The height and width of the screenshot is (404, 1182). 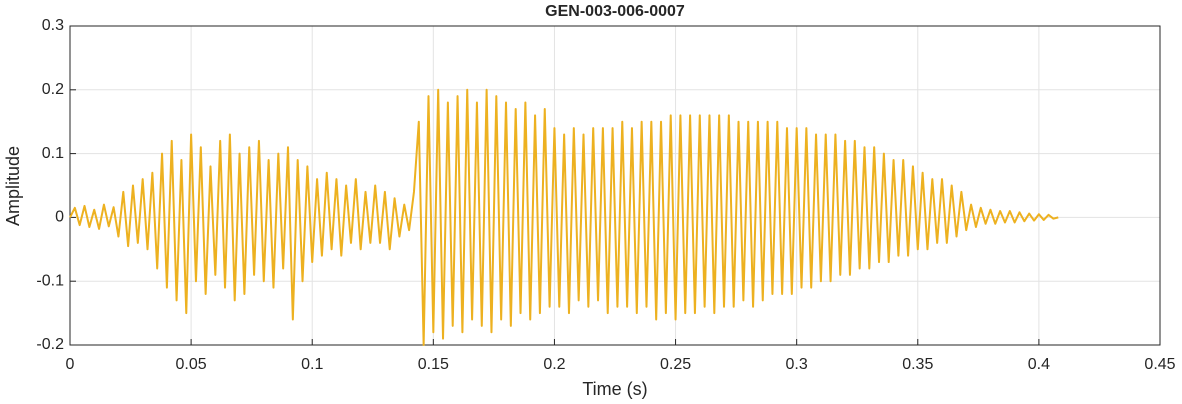 I want to click on x-tick-label: 0.2, so click(x=554, y=364).